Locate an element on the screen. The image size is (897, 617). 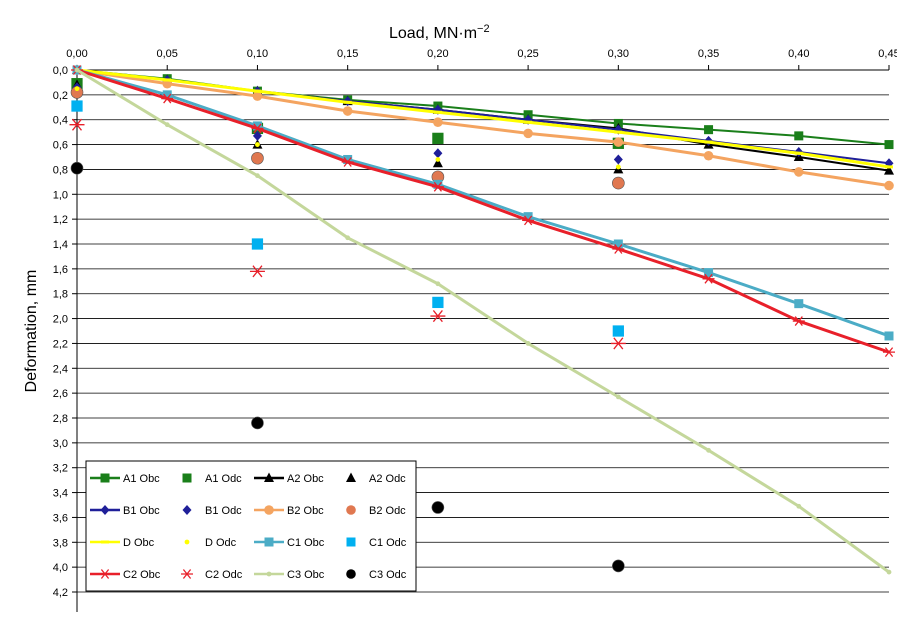
y-tick-label: 1,6 is located at coordinates (60, 270).